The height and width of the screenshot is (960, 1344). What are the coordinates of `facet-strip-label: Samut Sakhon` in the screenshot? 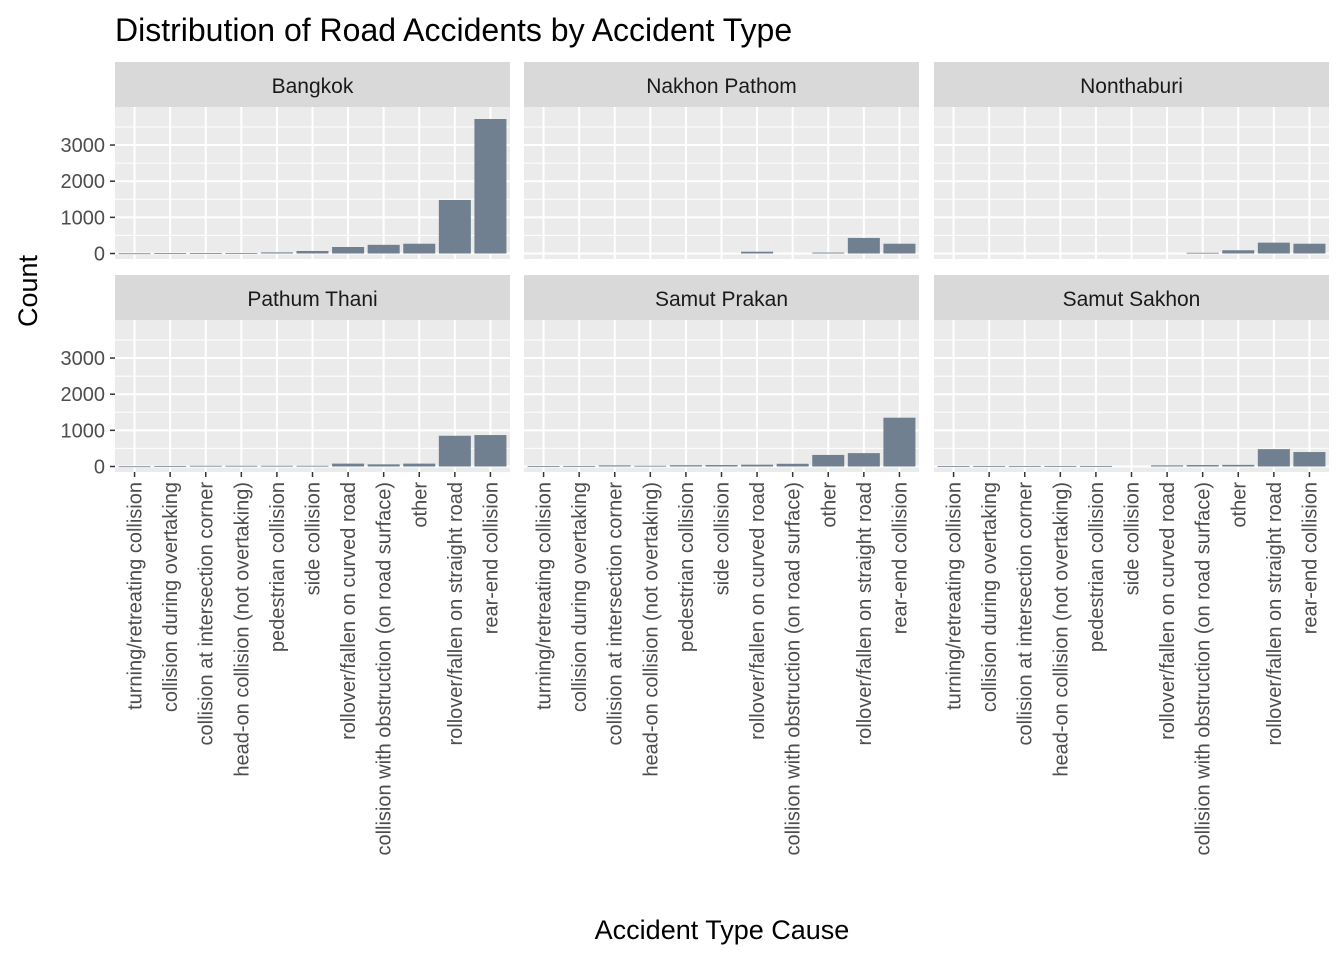 It's located at (1132, 299).